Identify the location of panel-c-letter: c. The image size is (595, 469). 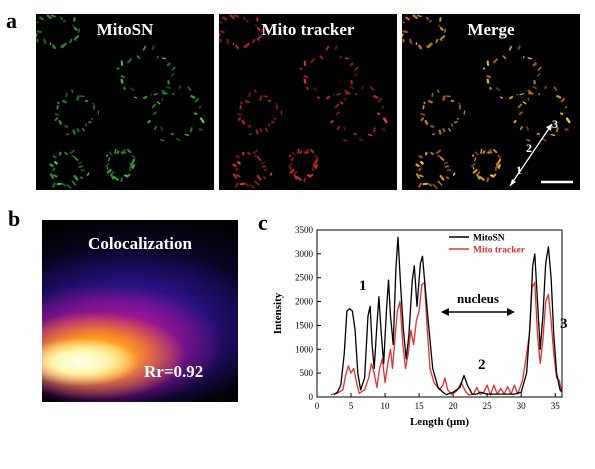
(263, 222).